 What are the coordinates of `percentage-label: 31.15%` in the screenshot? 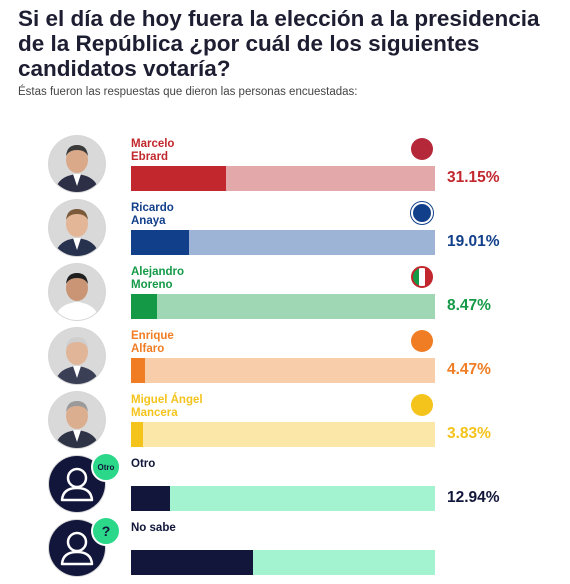 It's located at (473, 177).